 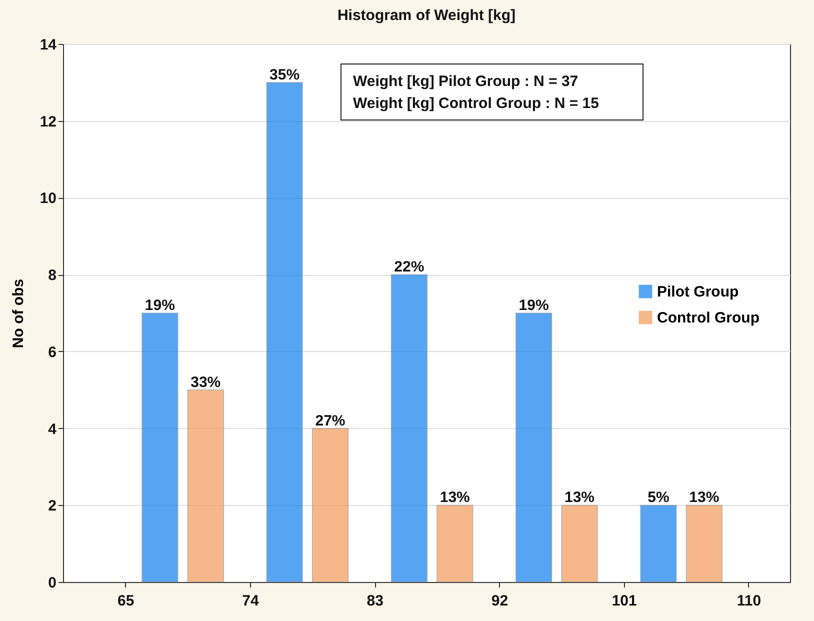 What do you see at coordinates (465, 81) in the screenshot?
I see `annotation: Weight [kg] Pilot Group : N = 37` at bounding box center [465, 81].